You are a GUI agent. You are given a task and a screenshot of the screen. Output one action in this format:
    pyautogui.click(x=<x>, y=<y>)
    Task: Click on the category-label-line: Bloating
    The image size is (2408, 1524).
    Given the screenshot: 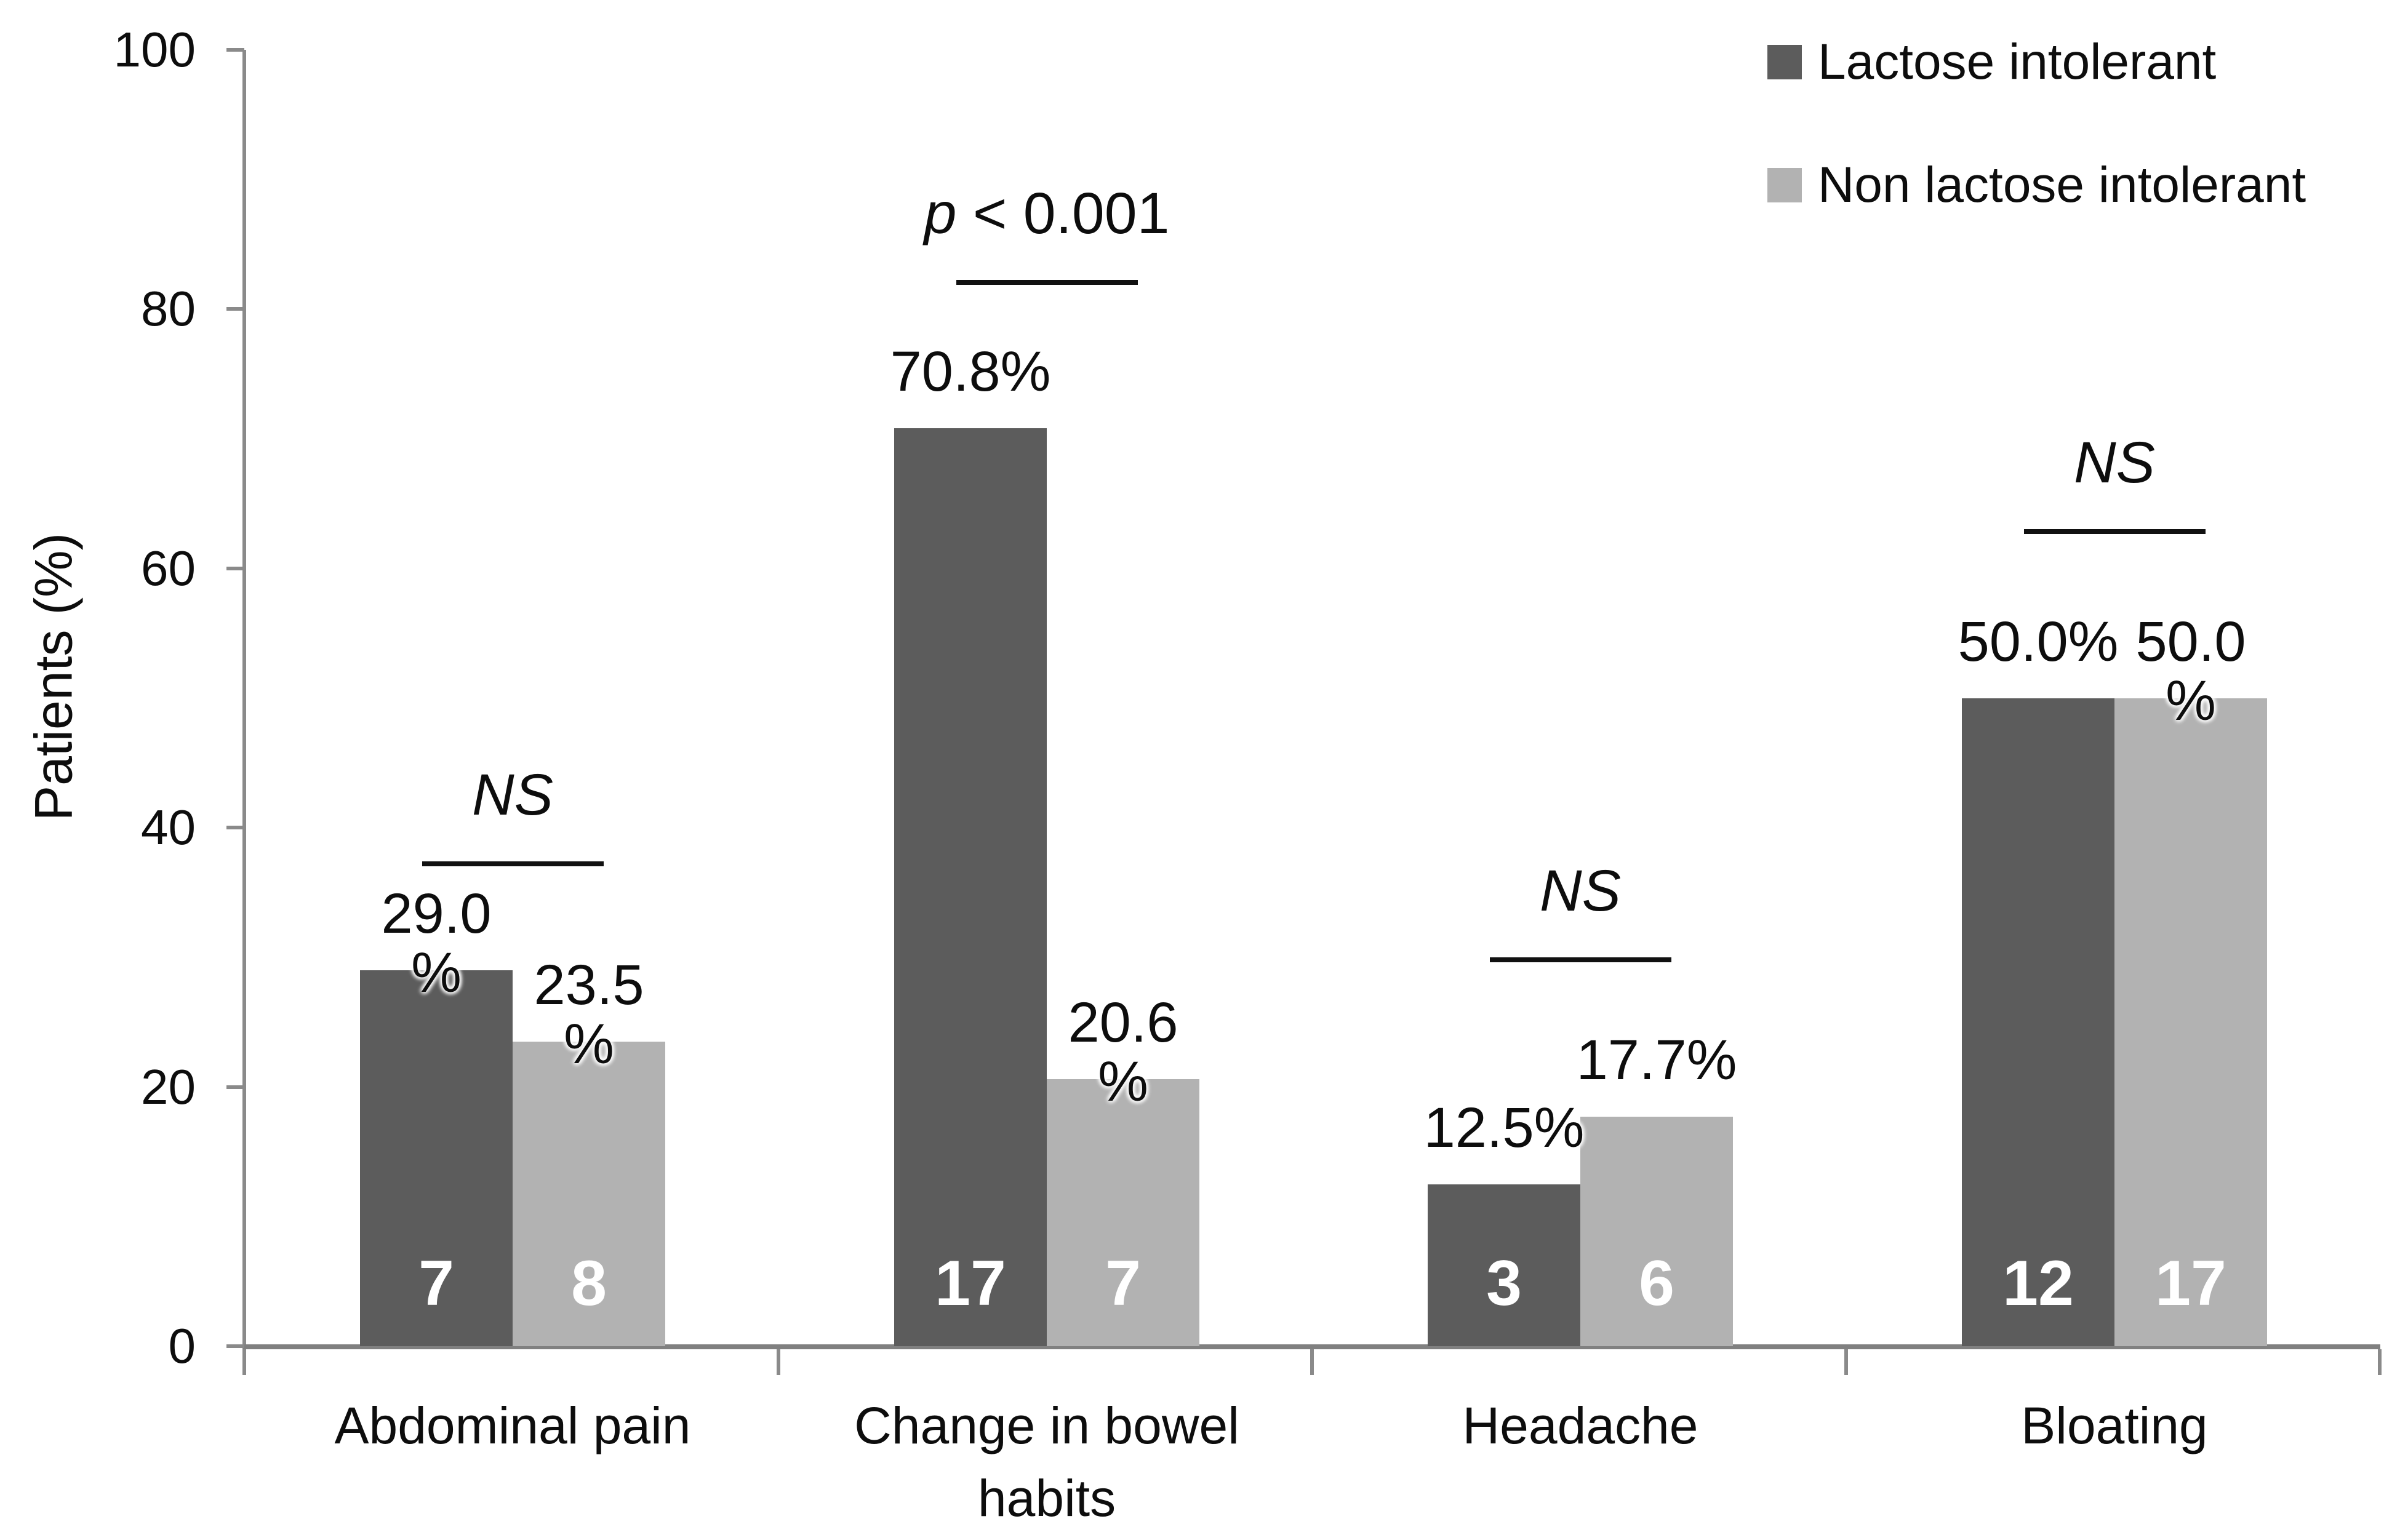 What is the action you would take?
    pyautogui.click(x=2114, y=1425)
    